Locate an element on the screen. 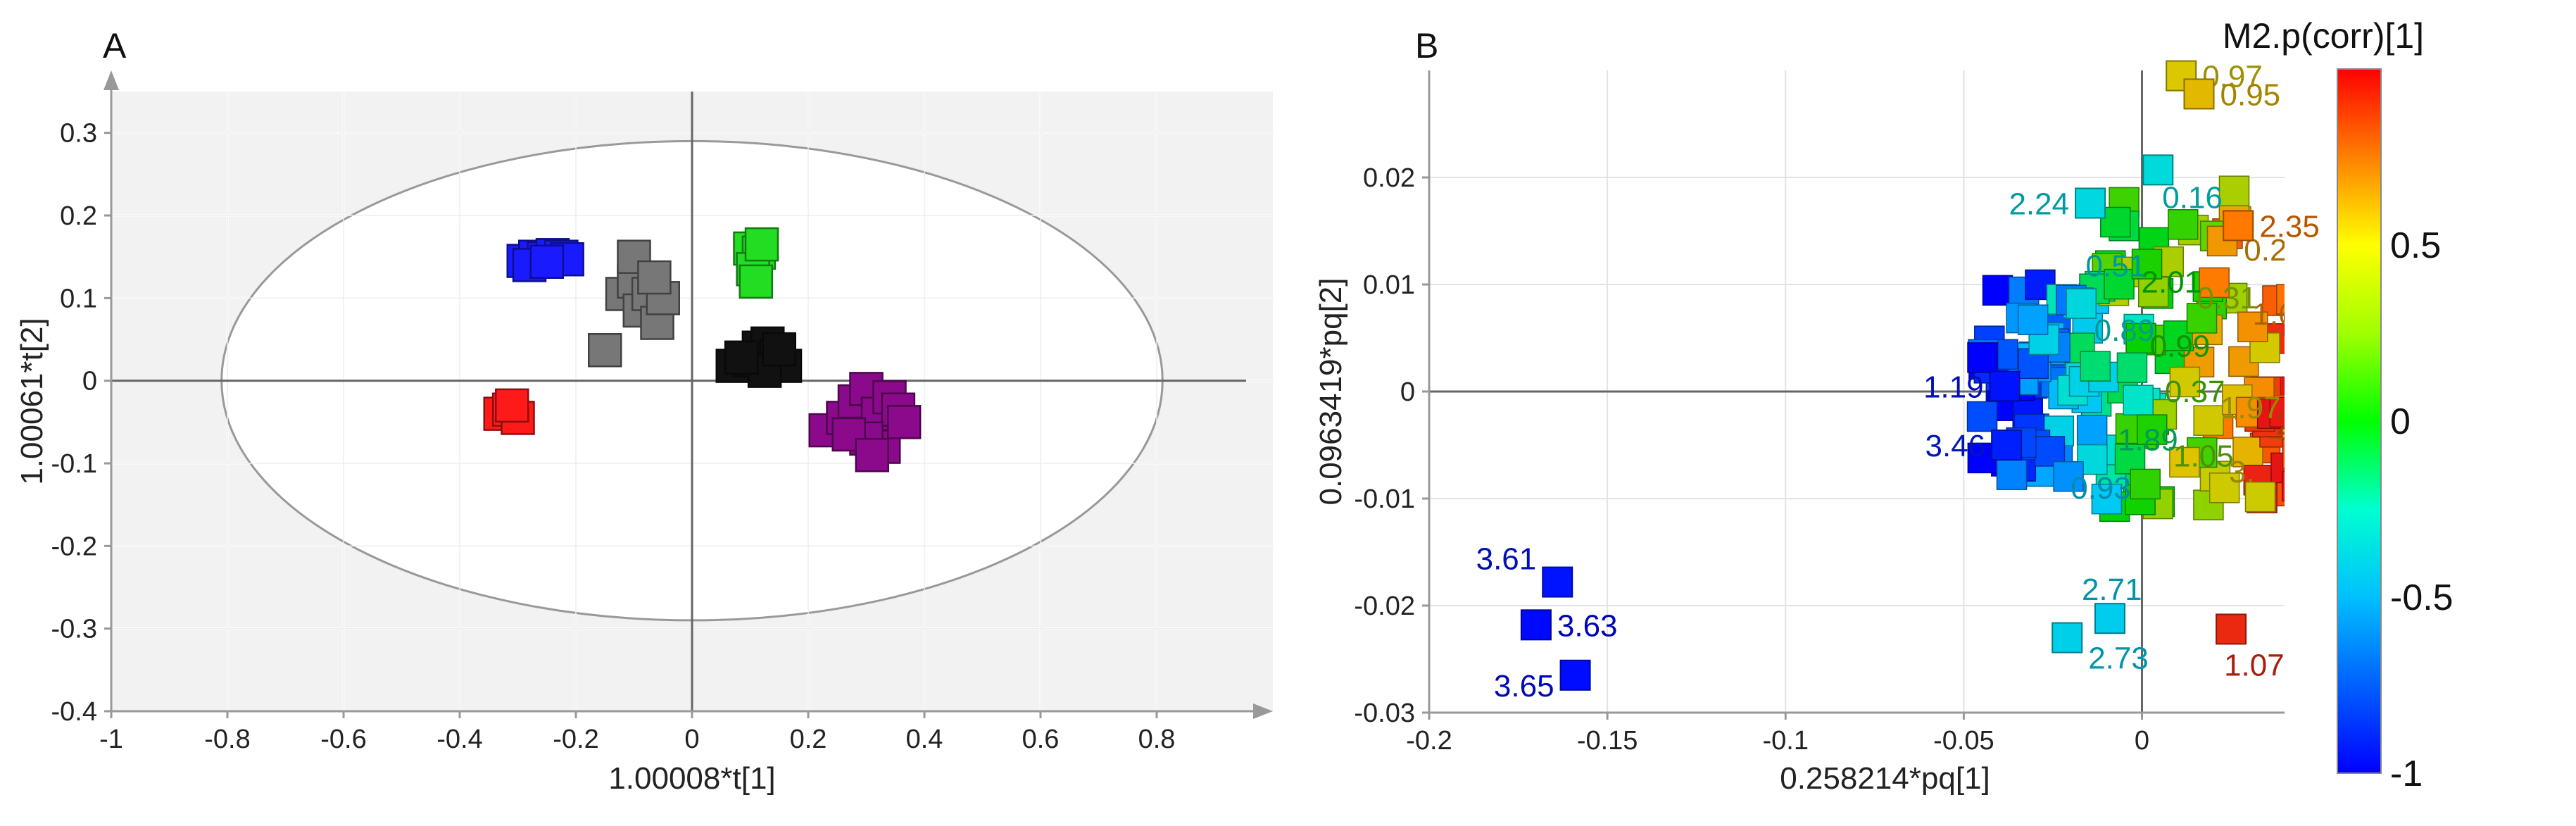  y-tick-label-a: -0.2 is located at coordinates (74, 546).